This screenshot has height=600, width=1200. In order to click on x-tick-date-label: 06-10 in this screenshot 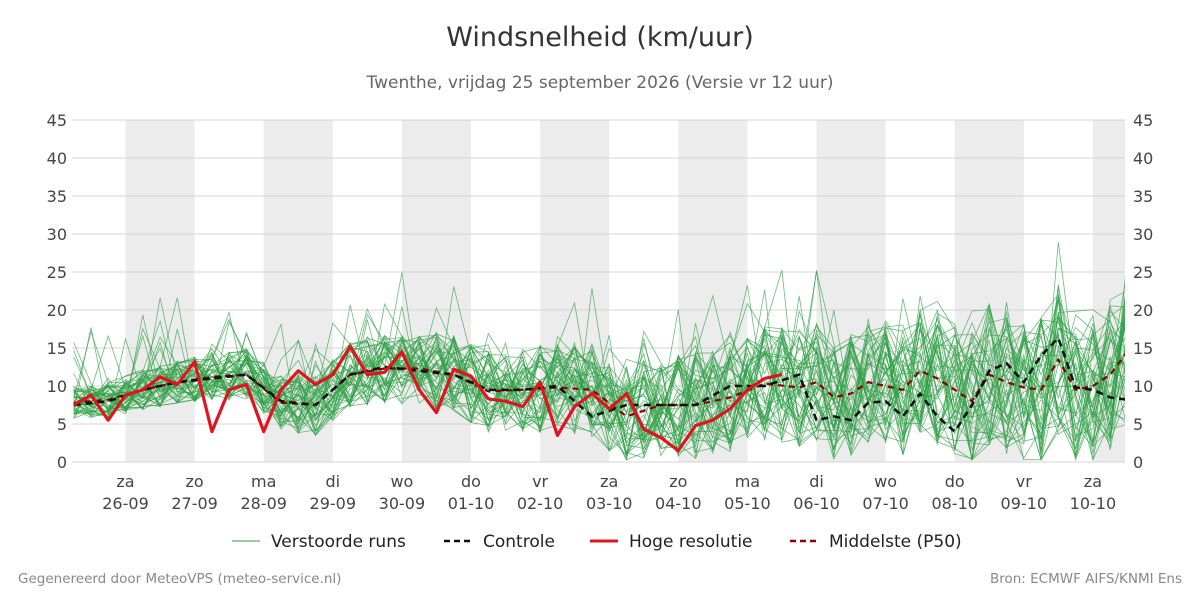, I will do `click(816, 503)`.